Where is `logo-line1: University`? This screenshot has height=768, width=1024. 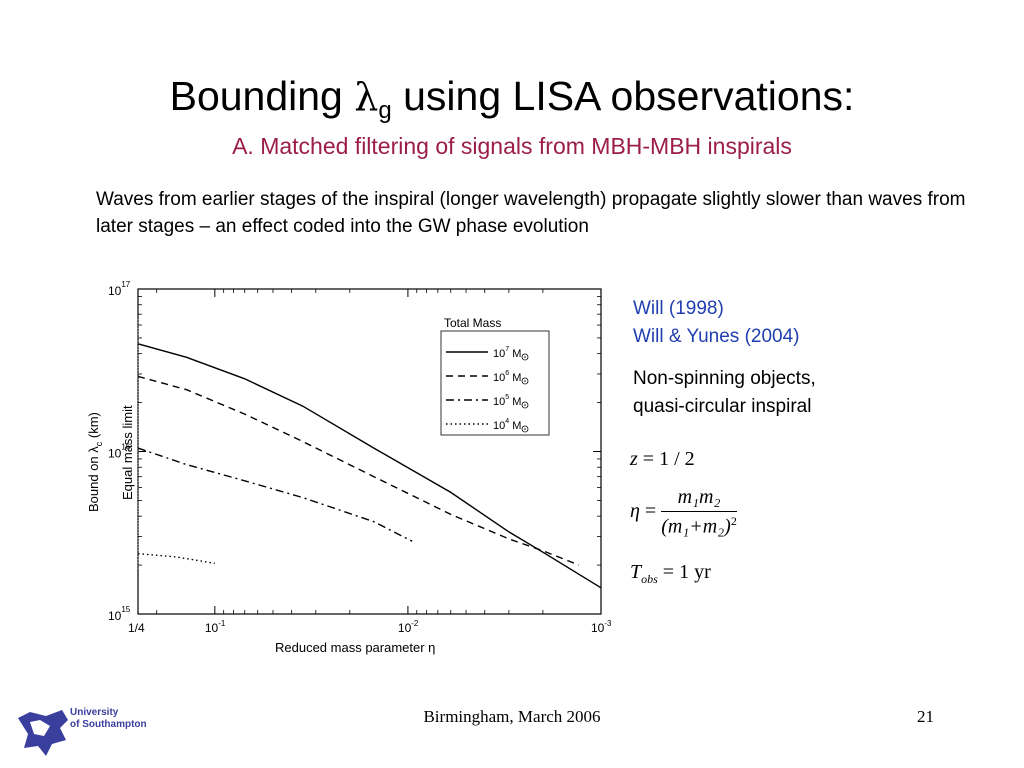
logo-line1: University is located at coordinates (94, 712).